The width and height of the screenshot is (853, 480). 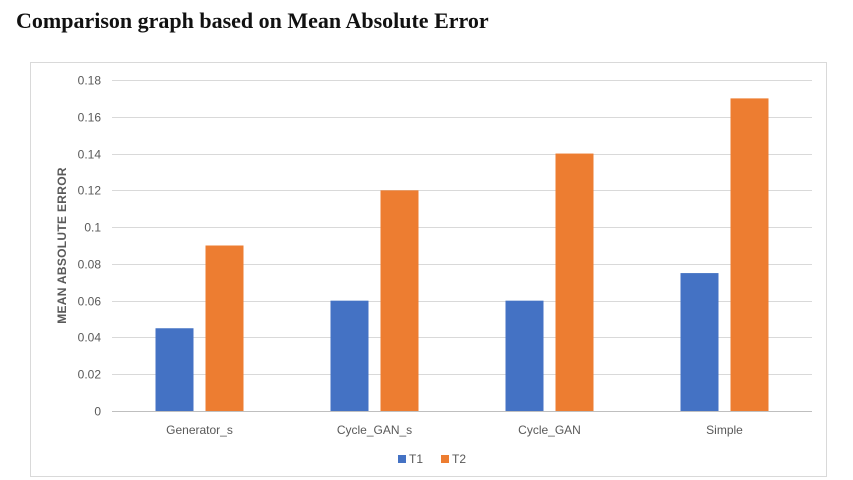 What do you see at coordinates (399, 300) in the screenshot?
I see `bar-t2-cycle-gan-s` at bounding box center [399, 300].